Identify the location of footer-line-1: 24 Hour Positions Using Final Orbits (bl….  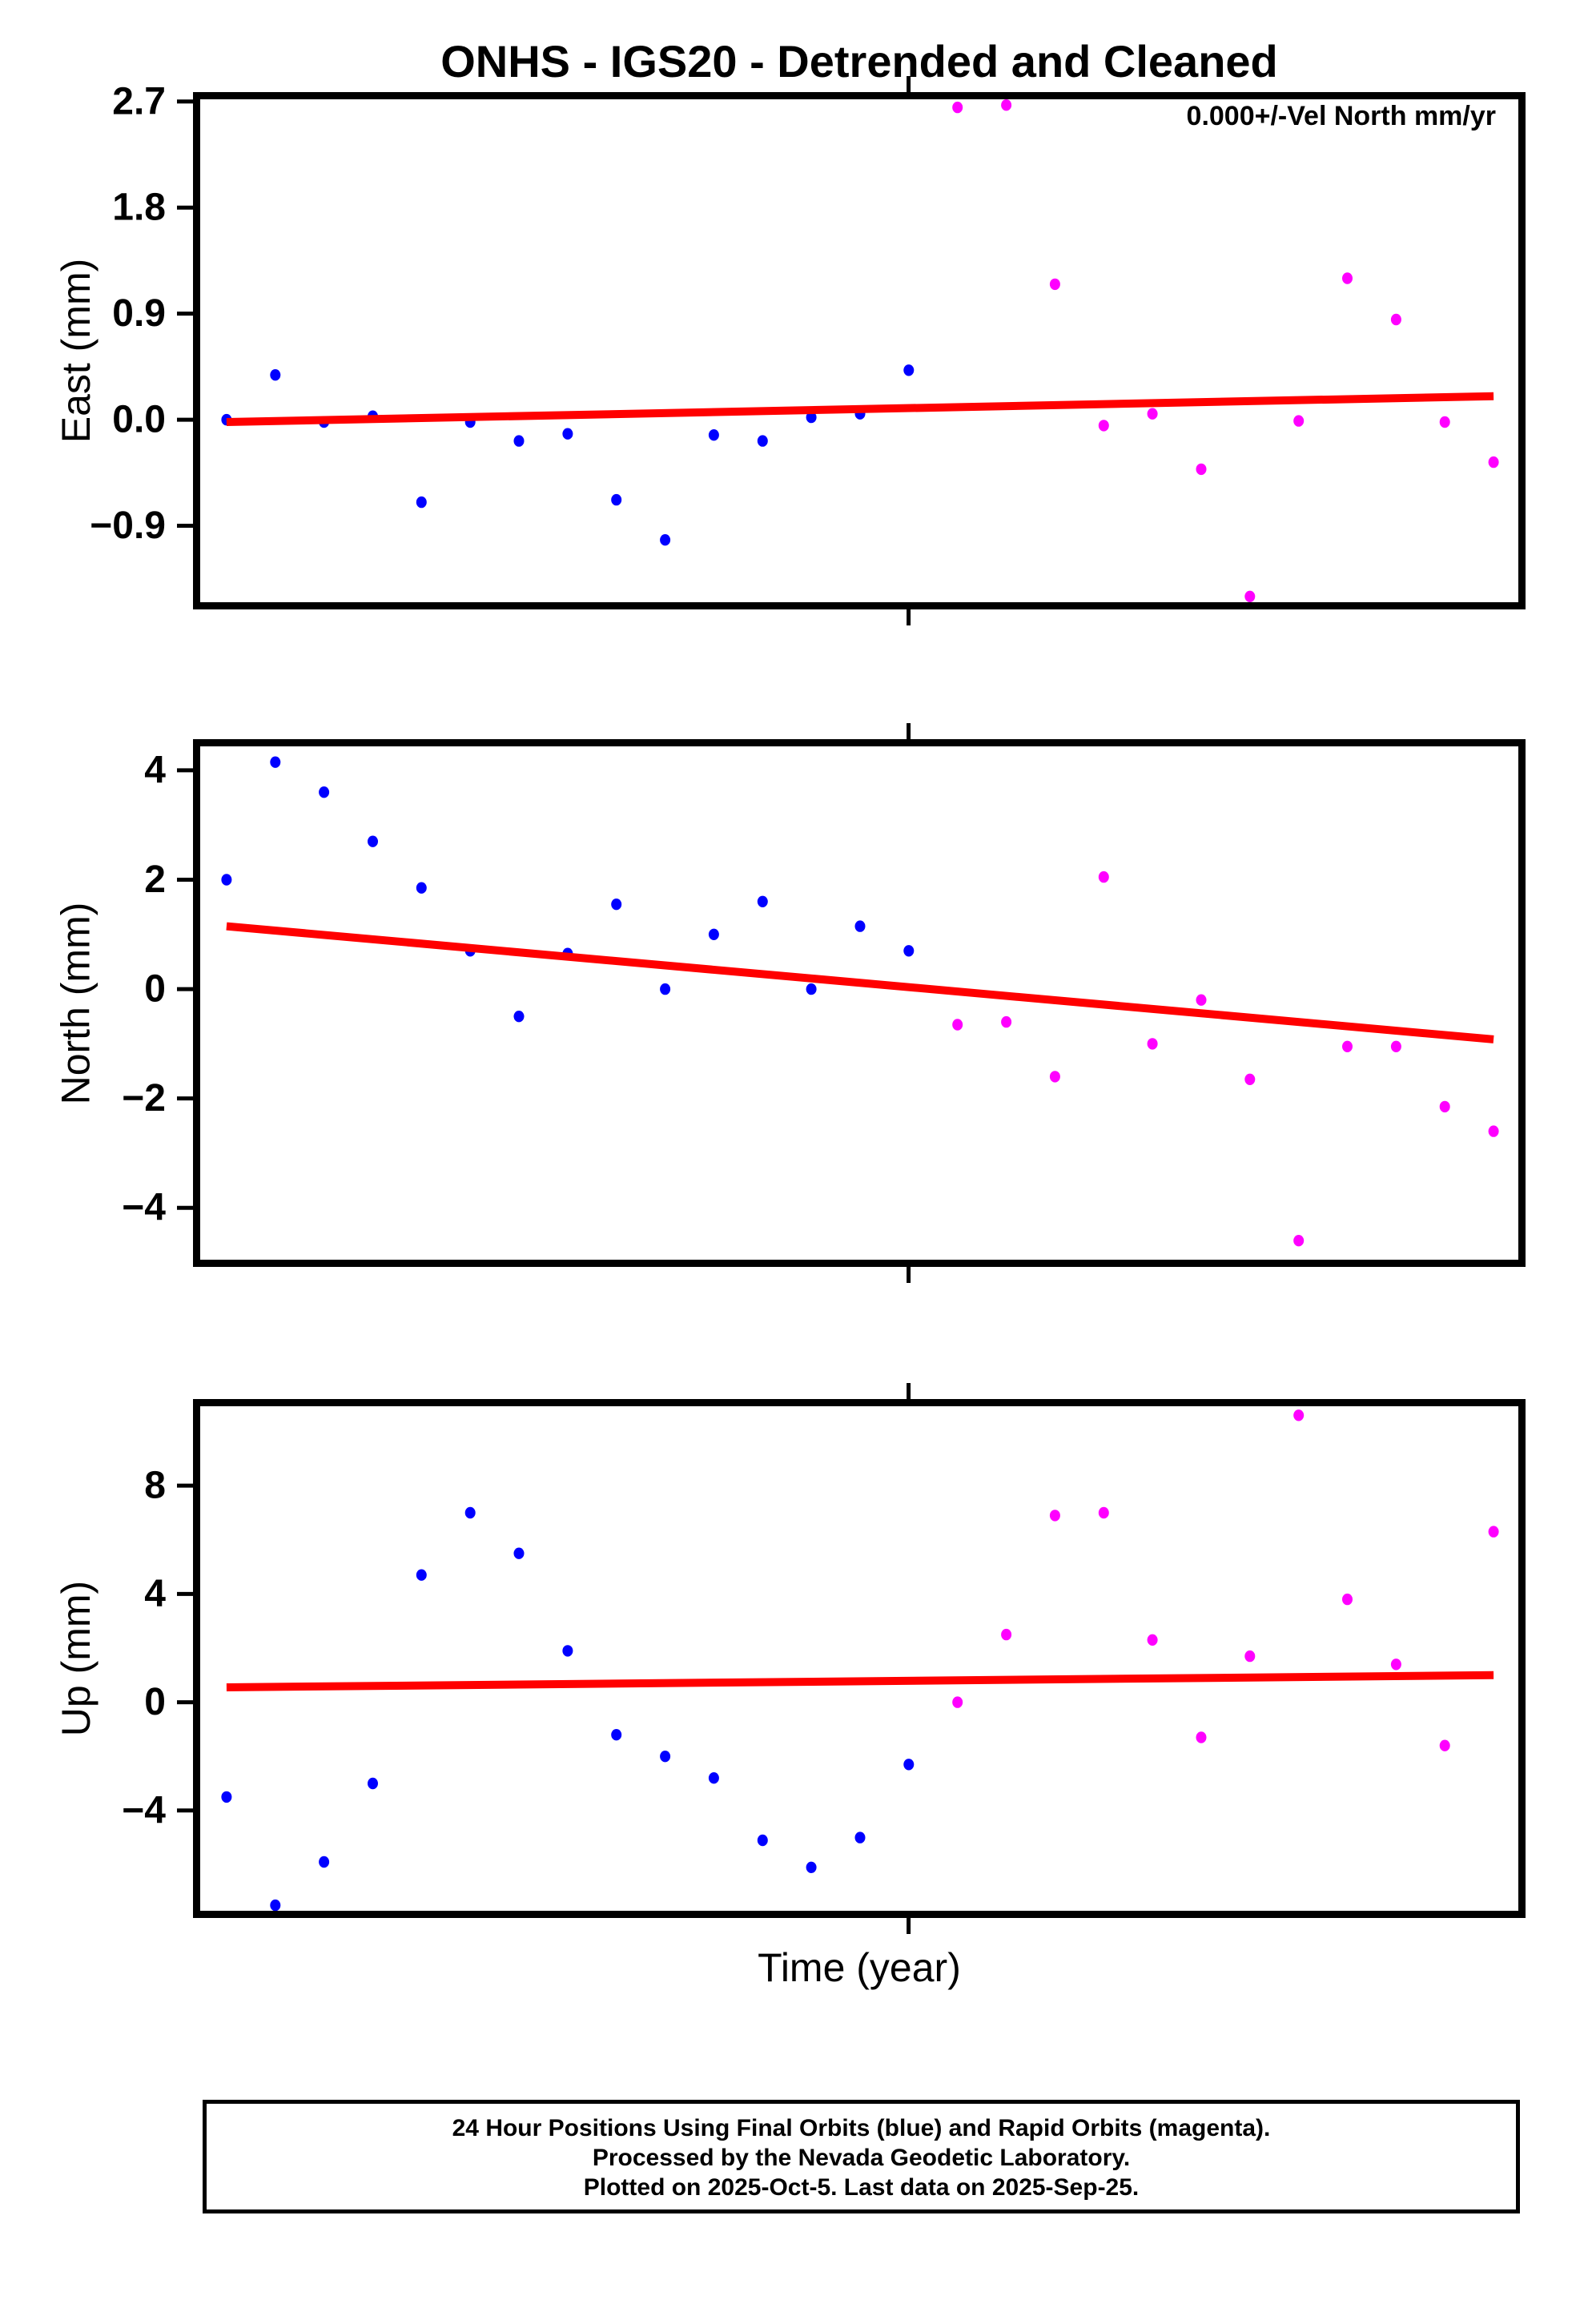
(861, 2128).